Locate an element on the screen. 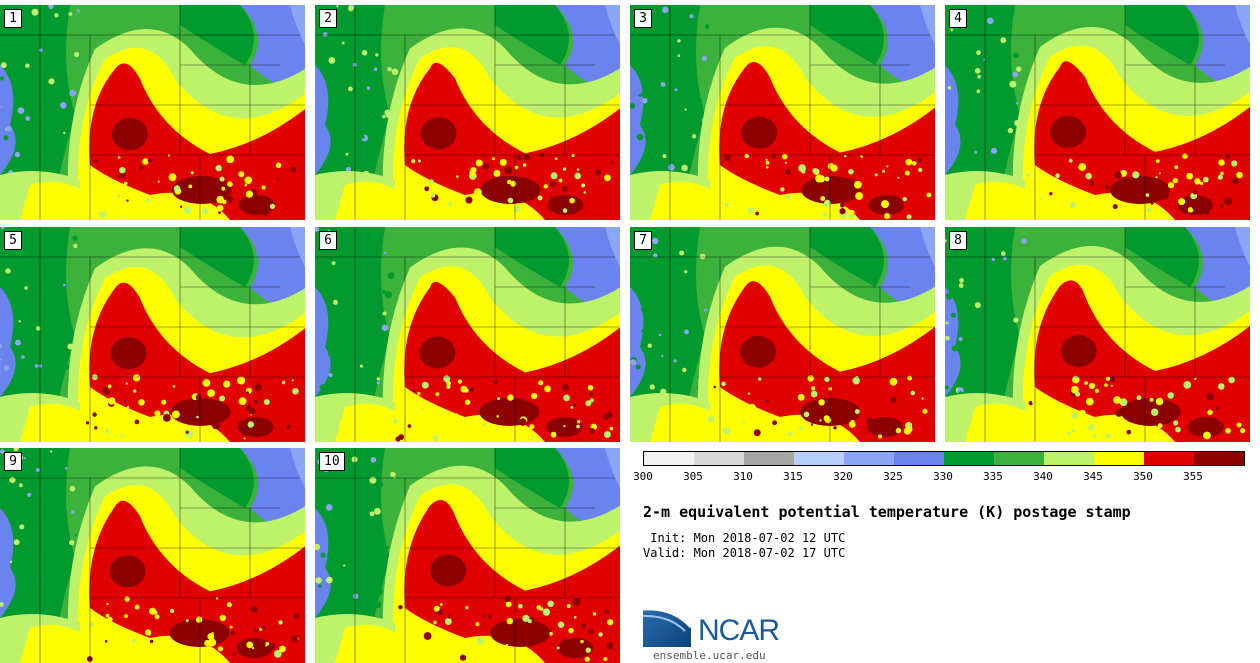 The height and width of the screenshot is (663, 1260). member-number-label: 10 is located at coordinates (332, 461).